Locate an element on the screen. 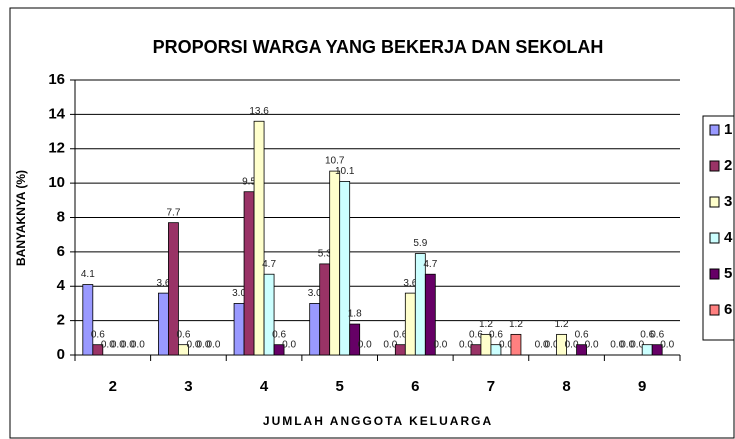 The height and width of the screenshot is (439, 735). legend-label: 5 is located at coordinates (728, 273).